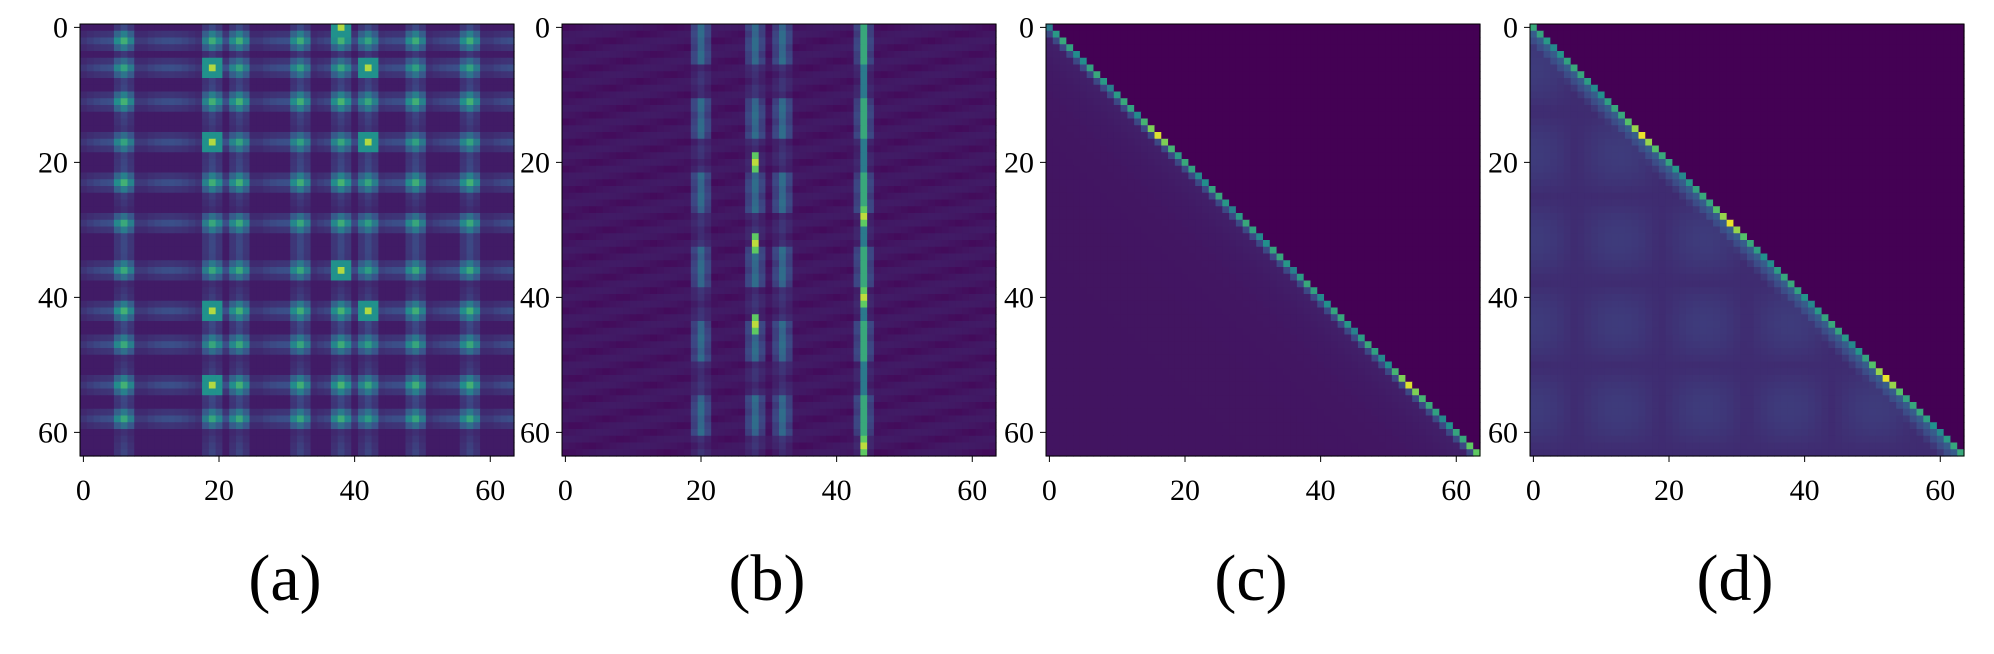 The height and width of the screenshot is (654, 1994). Describe the element at coordinates (355, 490) in the screenshot. I see `x-tick-label: 40` at that location.